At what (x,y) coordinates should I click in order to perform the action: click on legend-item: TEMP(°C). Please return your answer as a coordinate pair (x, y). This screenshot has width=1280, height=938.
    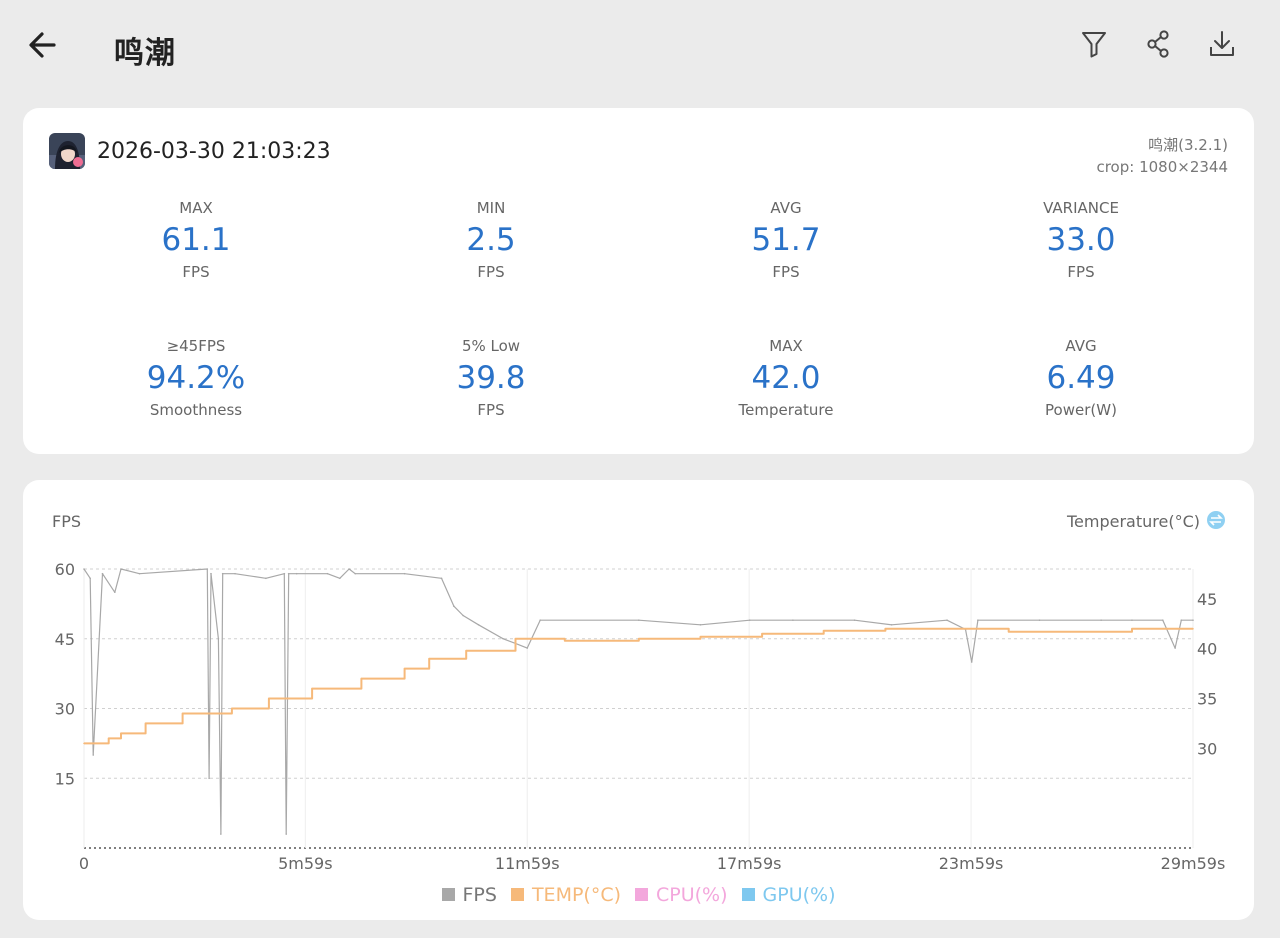
    Looking at the image, I should click on (566, 895).